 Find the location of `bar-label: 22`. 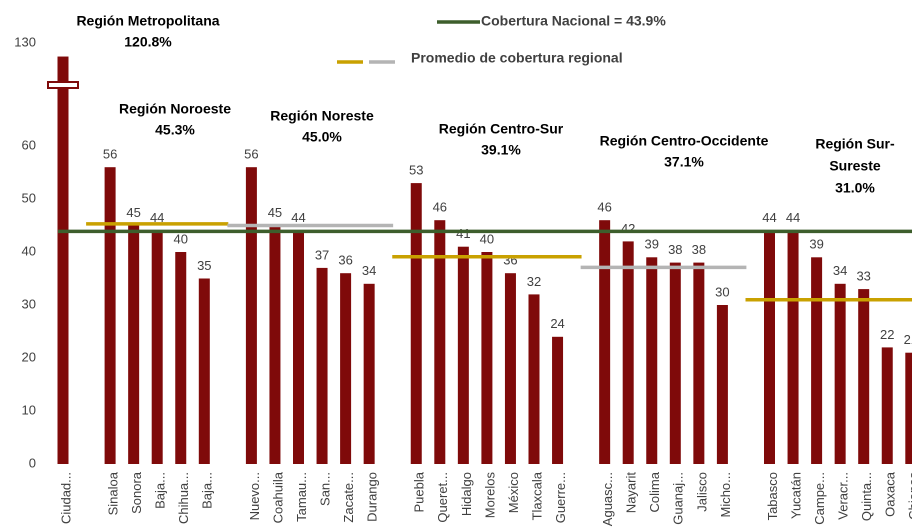

bar-label: 22 is located at coordinates (887, 334).